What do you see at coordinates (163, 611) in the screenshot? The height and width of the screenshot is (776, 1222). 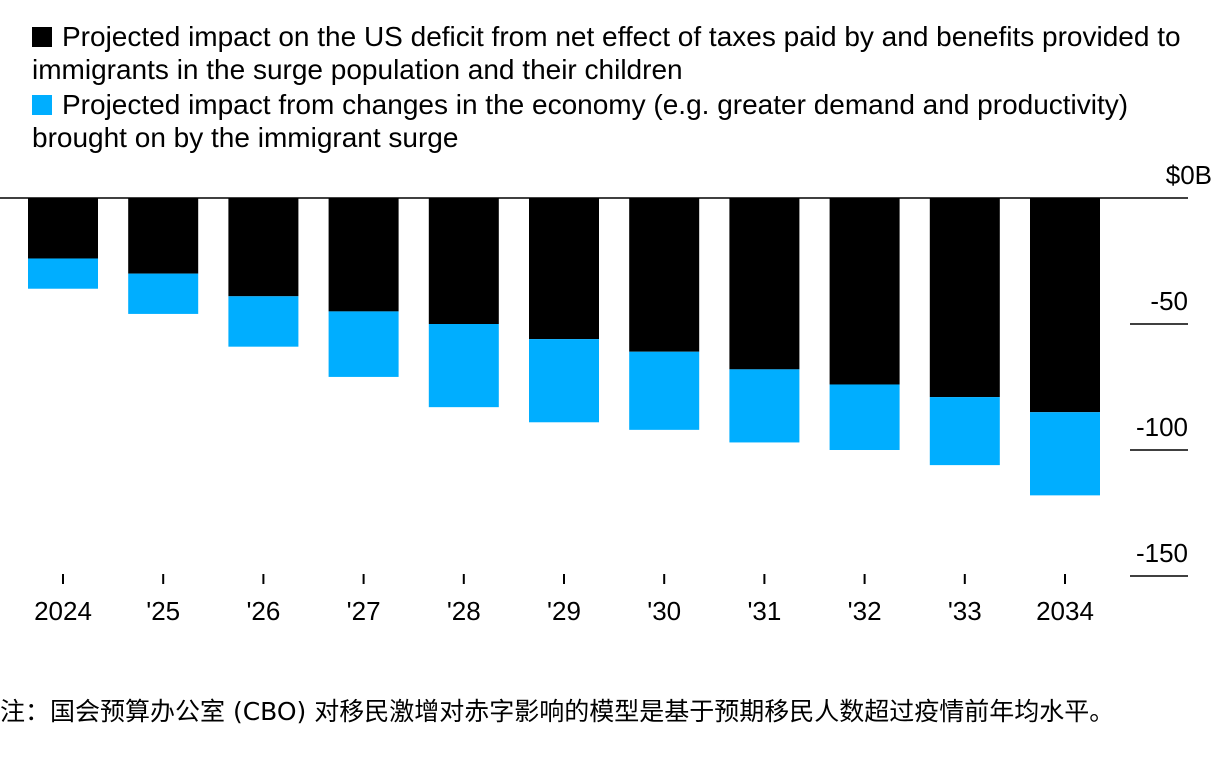 I see `x-tick-label: '25` at bounding box center [163, 611].